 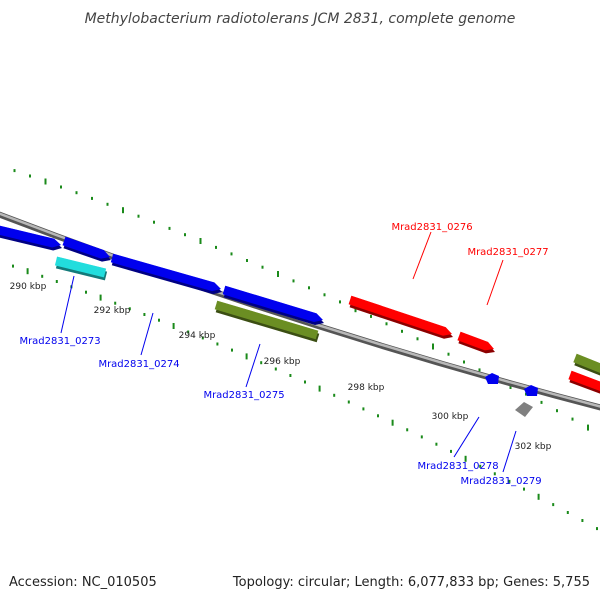 I want to click on ruler-tick-label: 302 kbp, so click(x=533, y=447).